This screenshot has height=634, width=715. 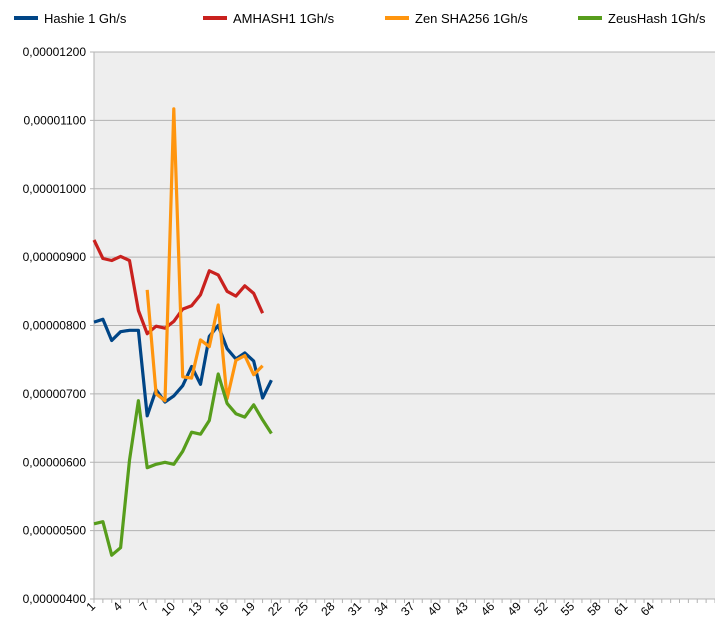 What do you see at coordinates (55, 462) in the screenshot?
I see `y-tick-label: 0,00000600` at bounding box center [55, 462].